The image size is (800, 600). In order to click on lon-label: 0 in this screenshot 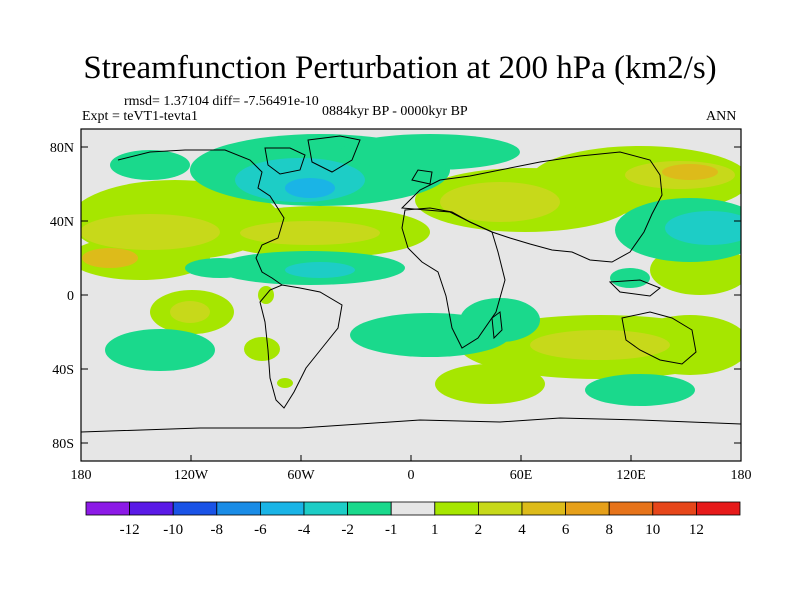, I will do `click(411, 475)`.